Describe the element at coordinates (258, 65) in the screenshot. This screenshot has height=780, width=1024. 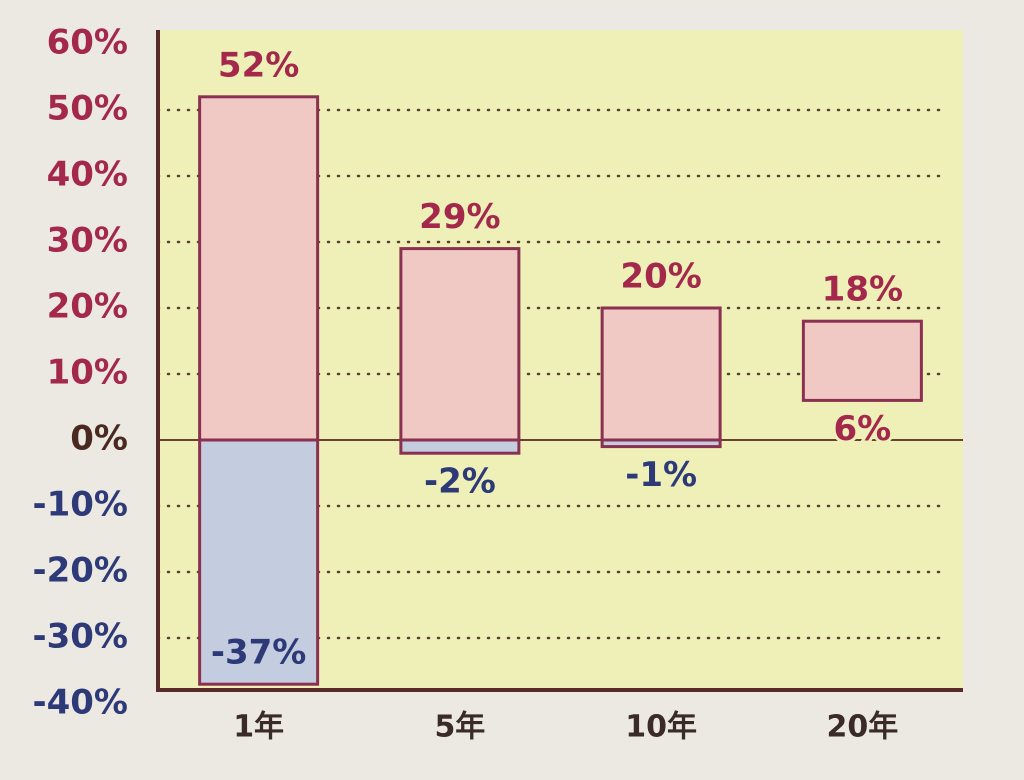
I see `value-label: 52%` at that location.